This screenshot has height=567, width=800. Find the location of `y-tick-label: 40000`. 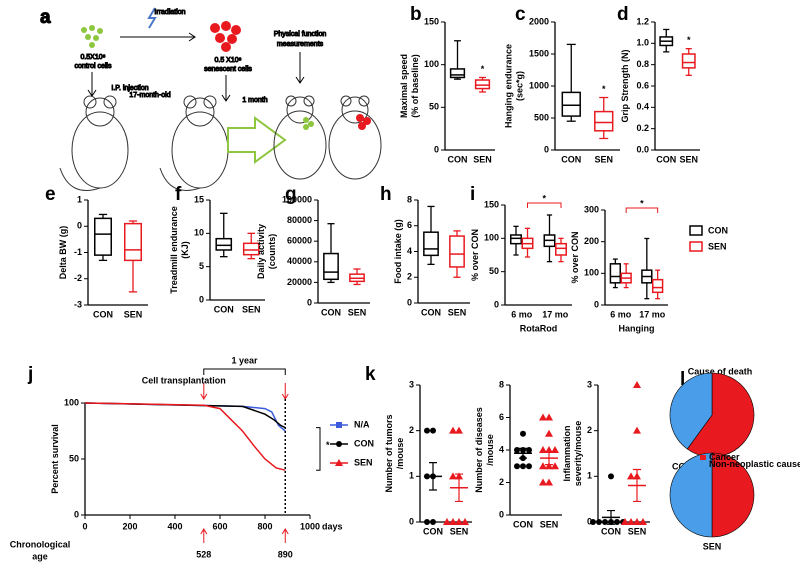

y-tick-label: 40000 is located at coordinates (299, 261).